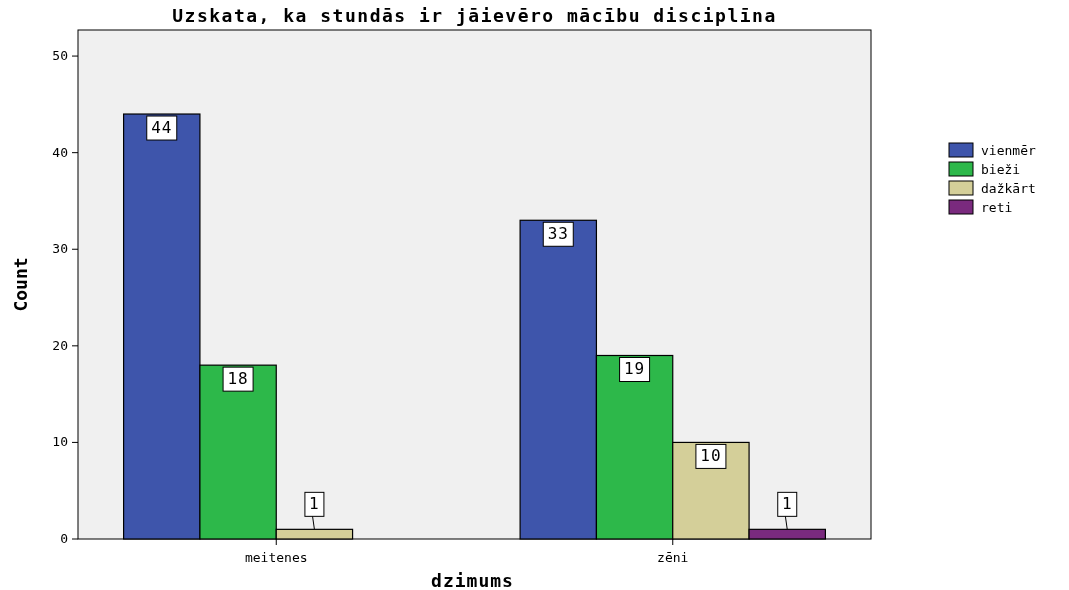  What do you see at coordinates (64, 538) in the screenshot?
I see `y-tick-label: 0` at bounding box center [64, 538].